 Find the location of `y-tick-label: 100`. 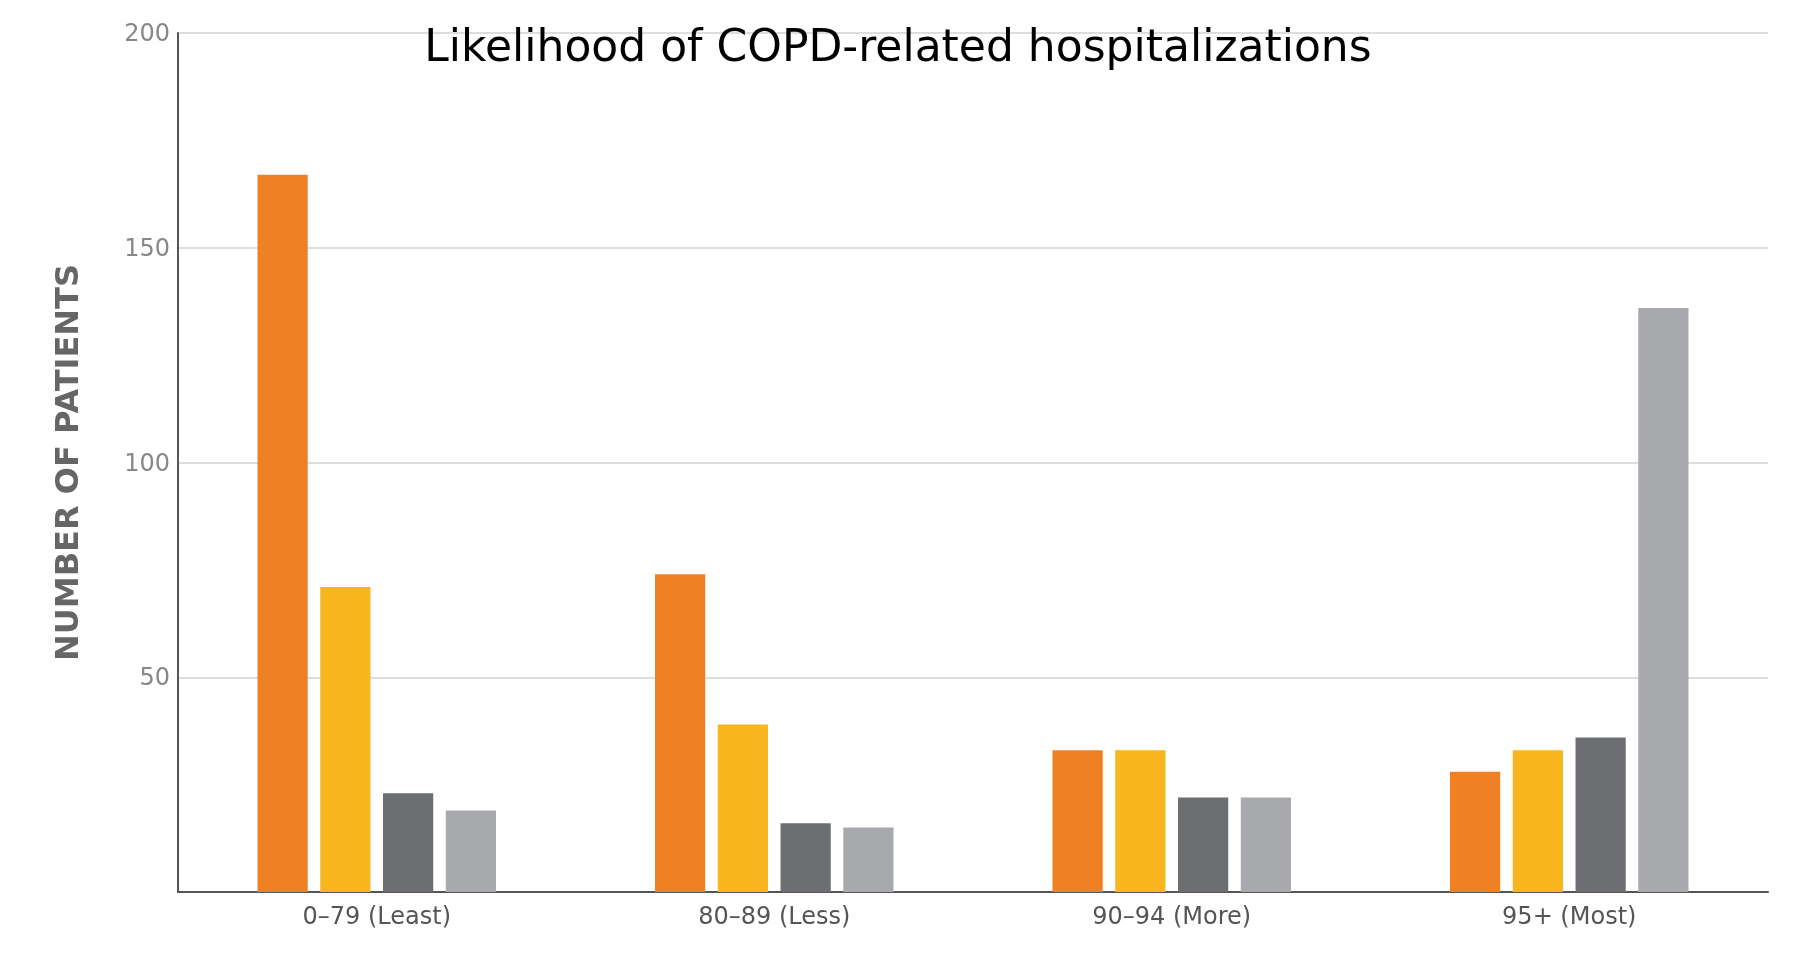

y-tick-label: 100 is located at coordinates (147, 462).